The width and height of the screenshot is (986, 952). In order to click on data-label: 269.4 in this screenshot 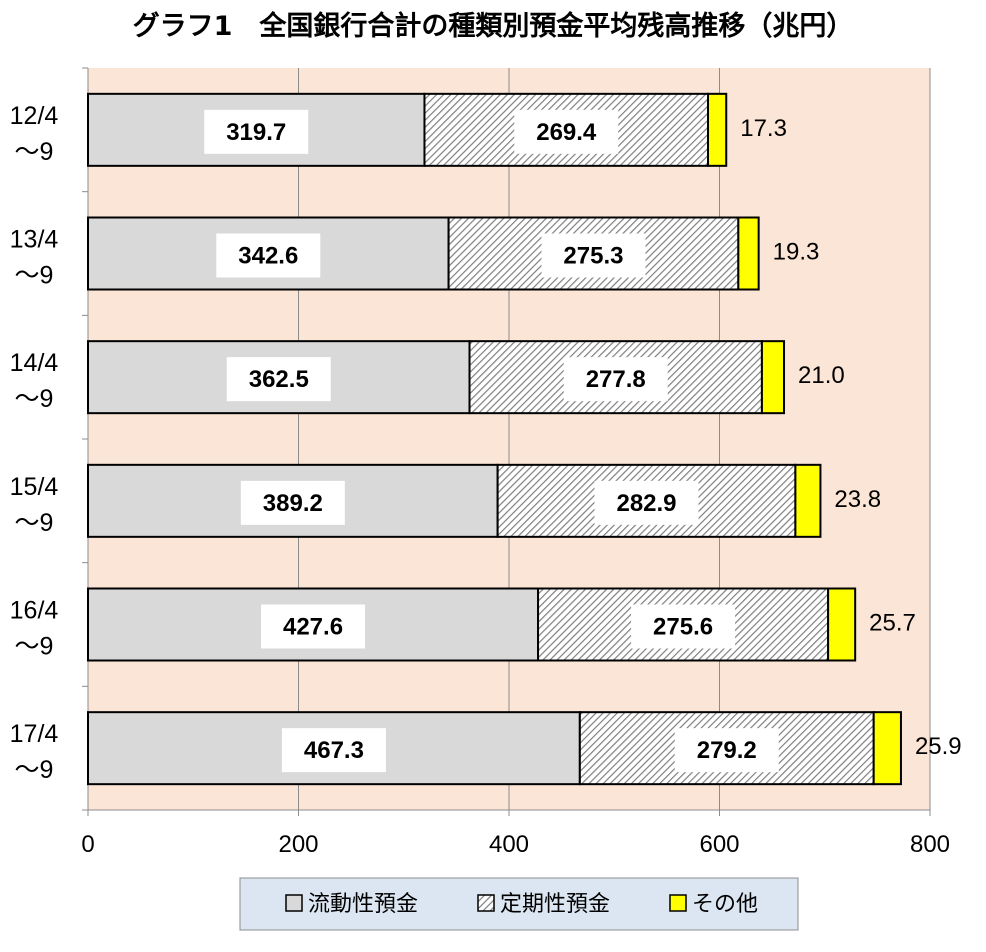, I will do `click(566, 132)`.